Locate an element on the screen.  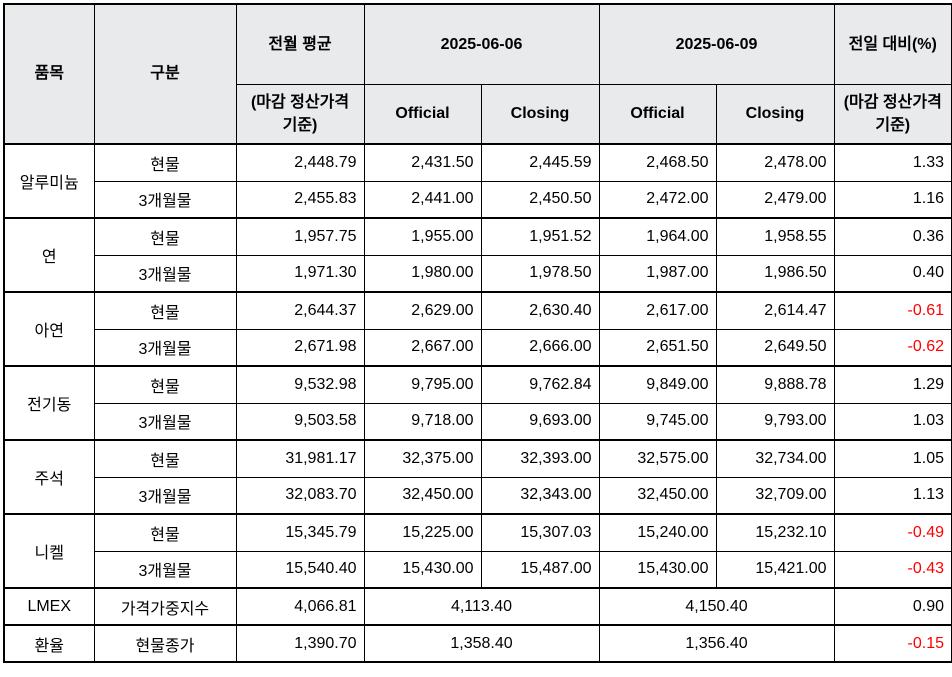
item-cell: 아연 is located at coordinates (49, 329).